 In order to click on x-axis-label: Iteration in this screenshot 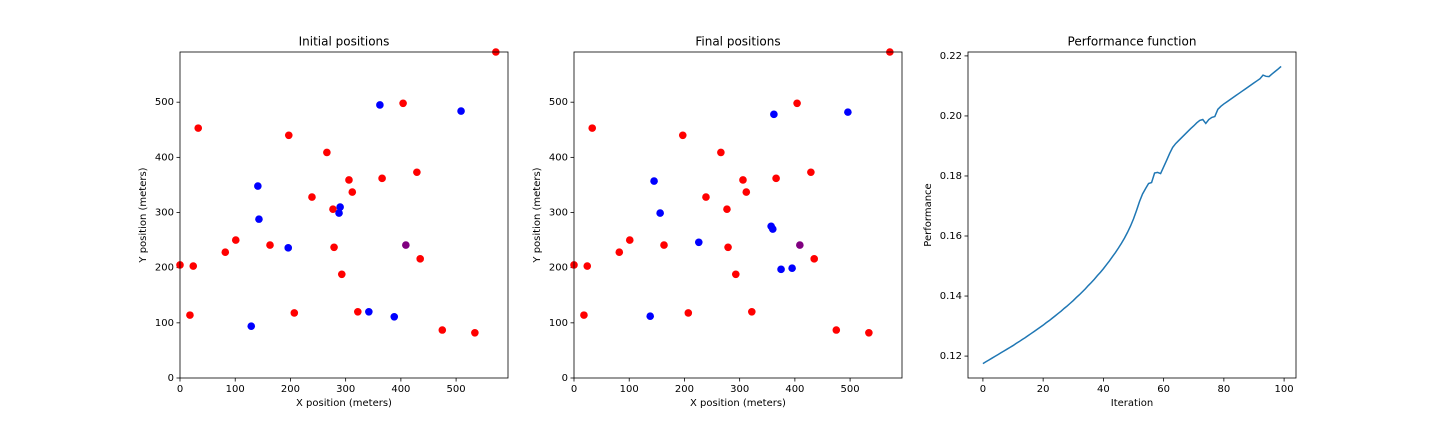, I will do `click(1132, 403)`.